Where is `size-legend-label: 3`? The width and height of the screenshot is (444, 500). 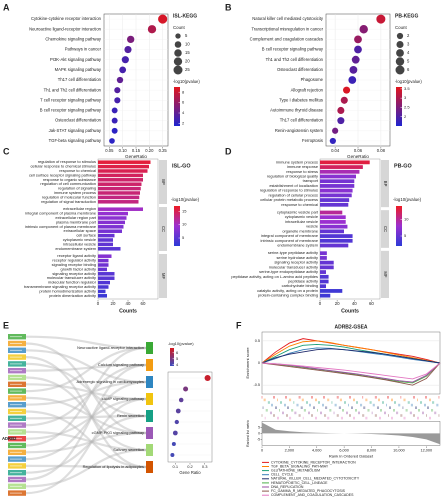 size-legend-label: 3 is located at coordinates (408, 44).